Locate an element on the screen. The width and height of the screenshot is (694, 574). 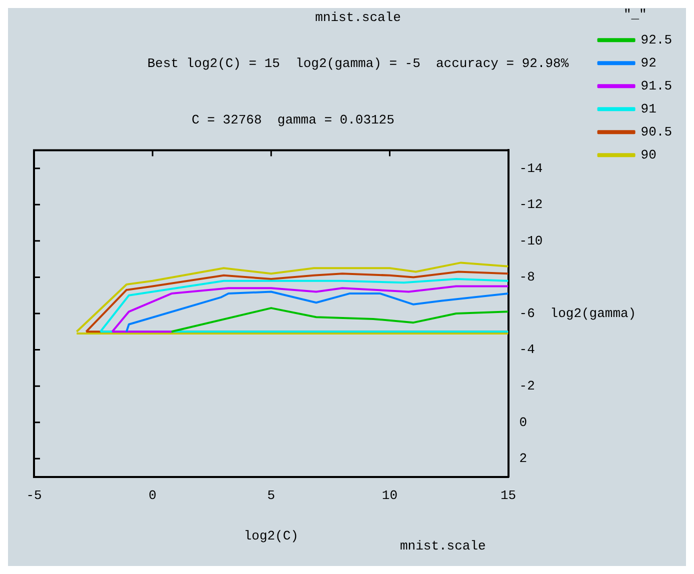
y-tick-label: 0 is located at coordinates (523, 422).